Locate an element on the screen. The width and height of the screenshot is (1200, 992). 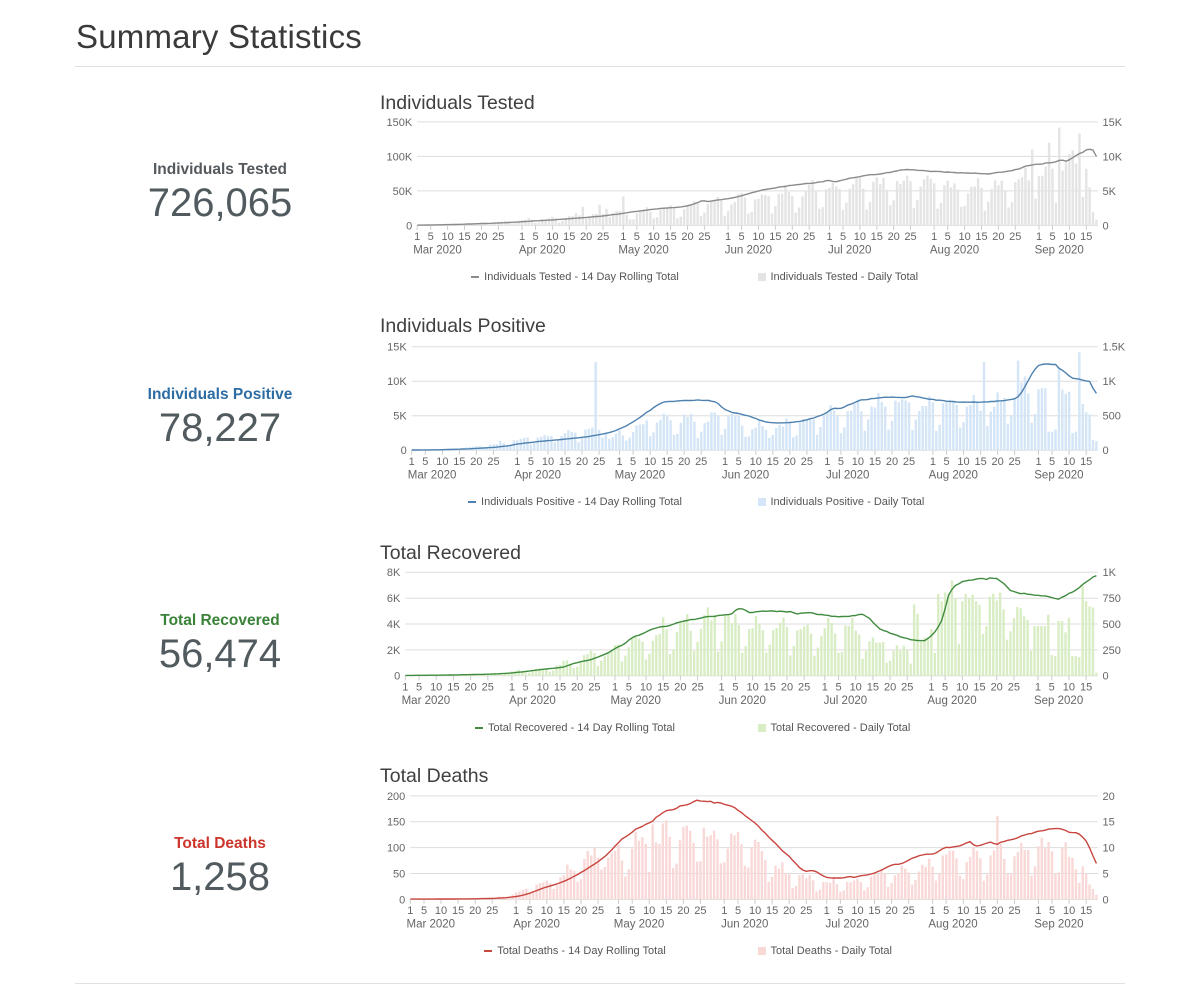
svg-text: 15K is located at coordinates (397, 348).